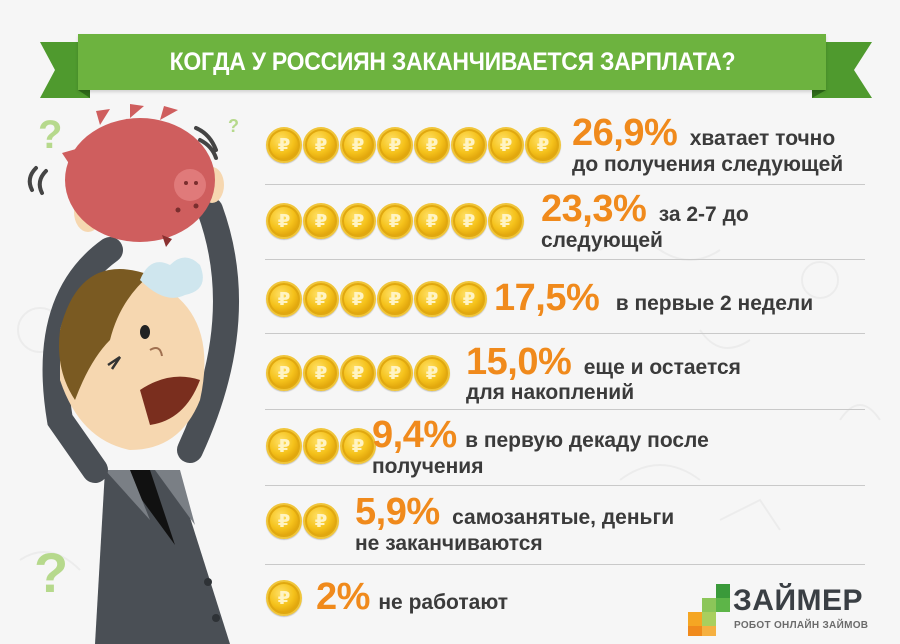 The image size is (900, 644). I want to click on percent-value: 2%, so click(343, 597).